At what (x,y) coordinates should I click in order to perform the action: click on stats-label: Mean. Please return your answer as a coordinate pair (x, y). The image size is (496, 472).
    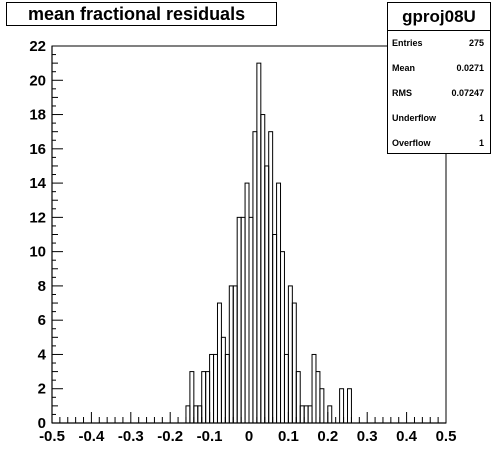
    Looking at the image, I should click on (404, 68).